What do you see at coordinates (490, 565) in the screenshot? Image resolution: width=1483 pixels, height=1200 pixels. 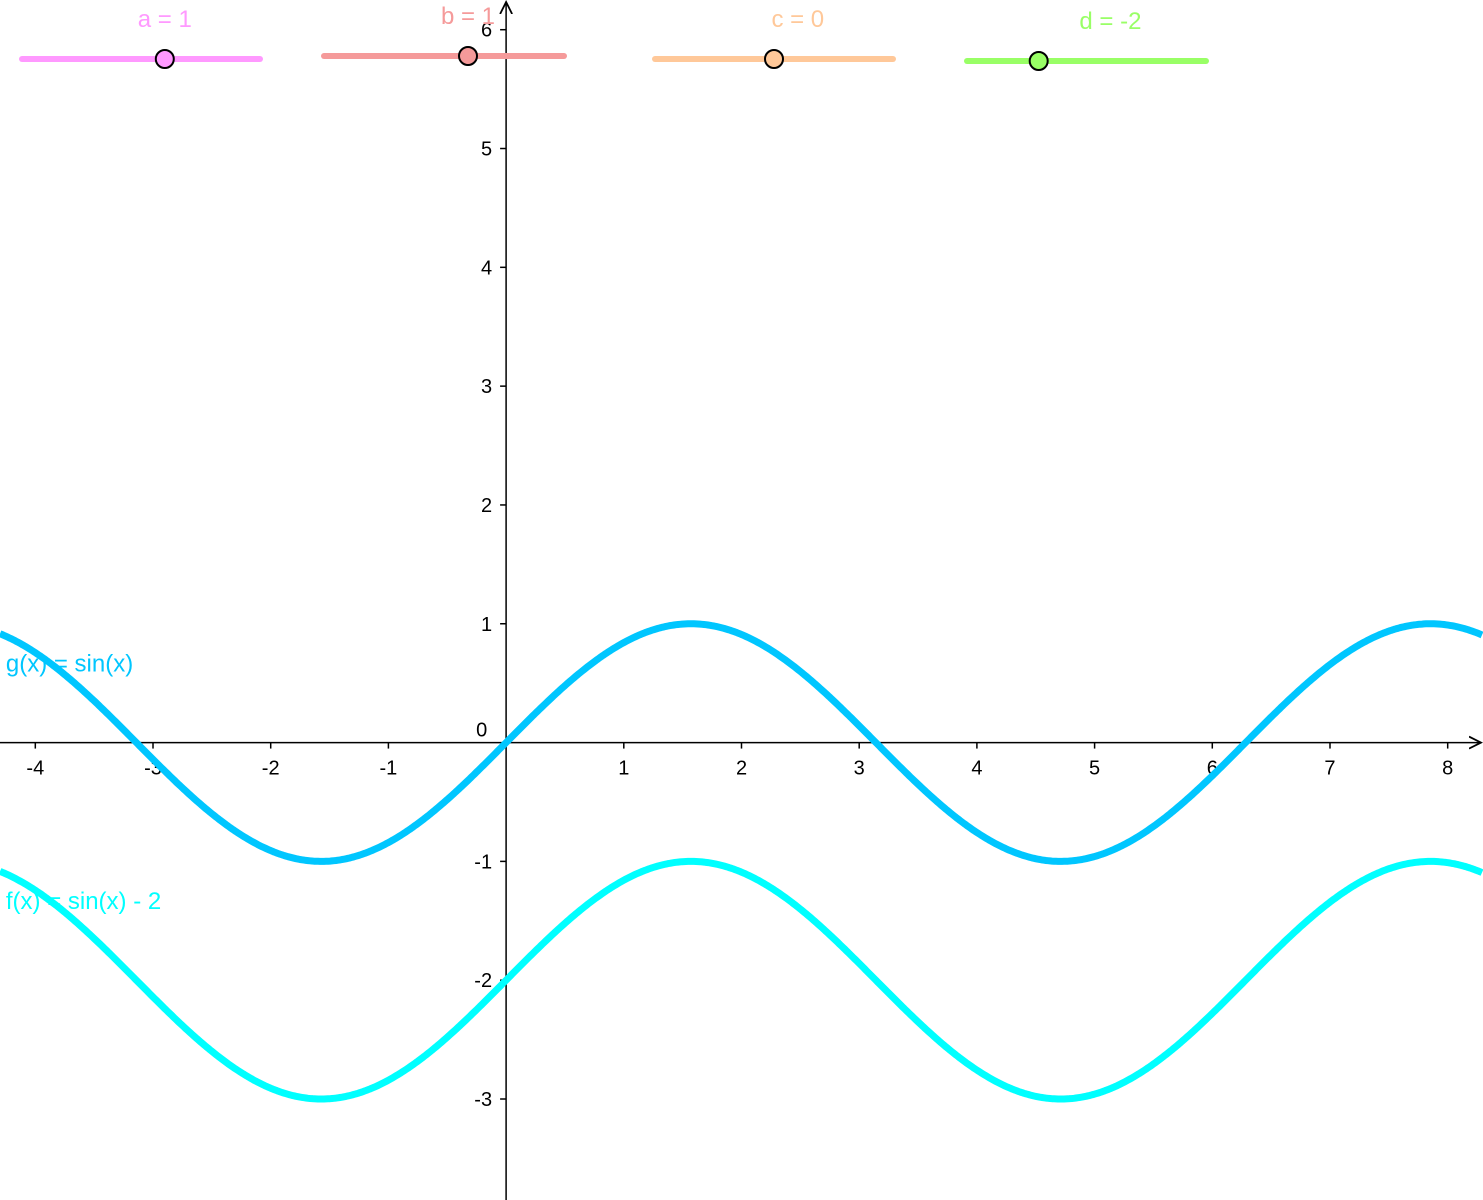 I see `y-tick-group: -3 -2 -1 1 2 3 4 5 6` at bounding box center [490, 565].